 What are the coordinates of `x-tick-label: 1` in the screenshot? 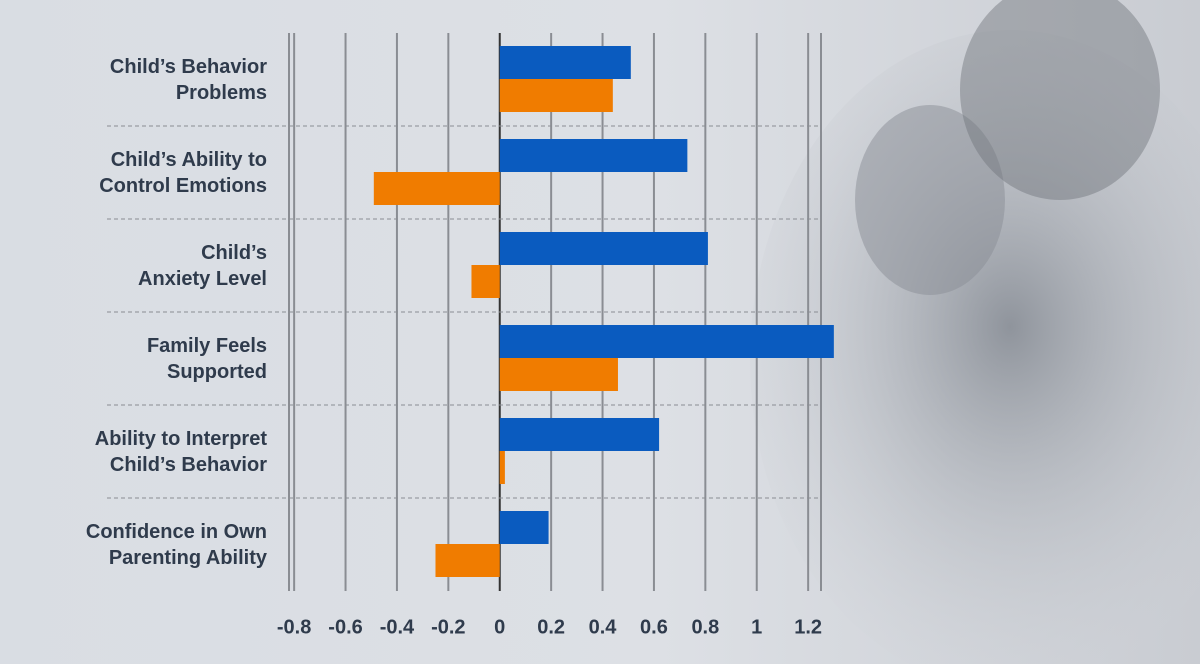 It's located at (756, 627).